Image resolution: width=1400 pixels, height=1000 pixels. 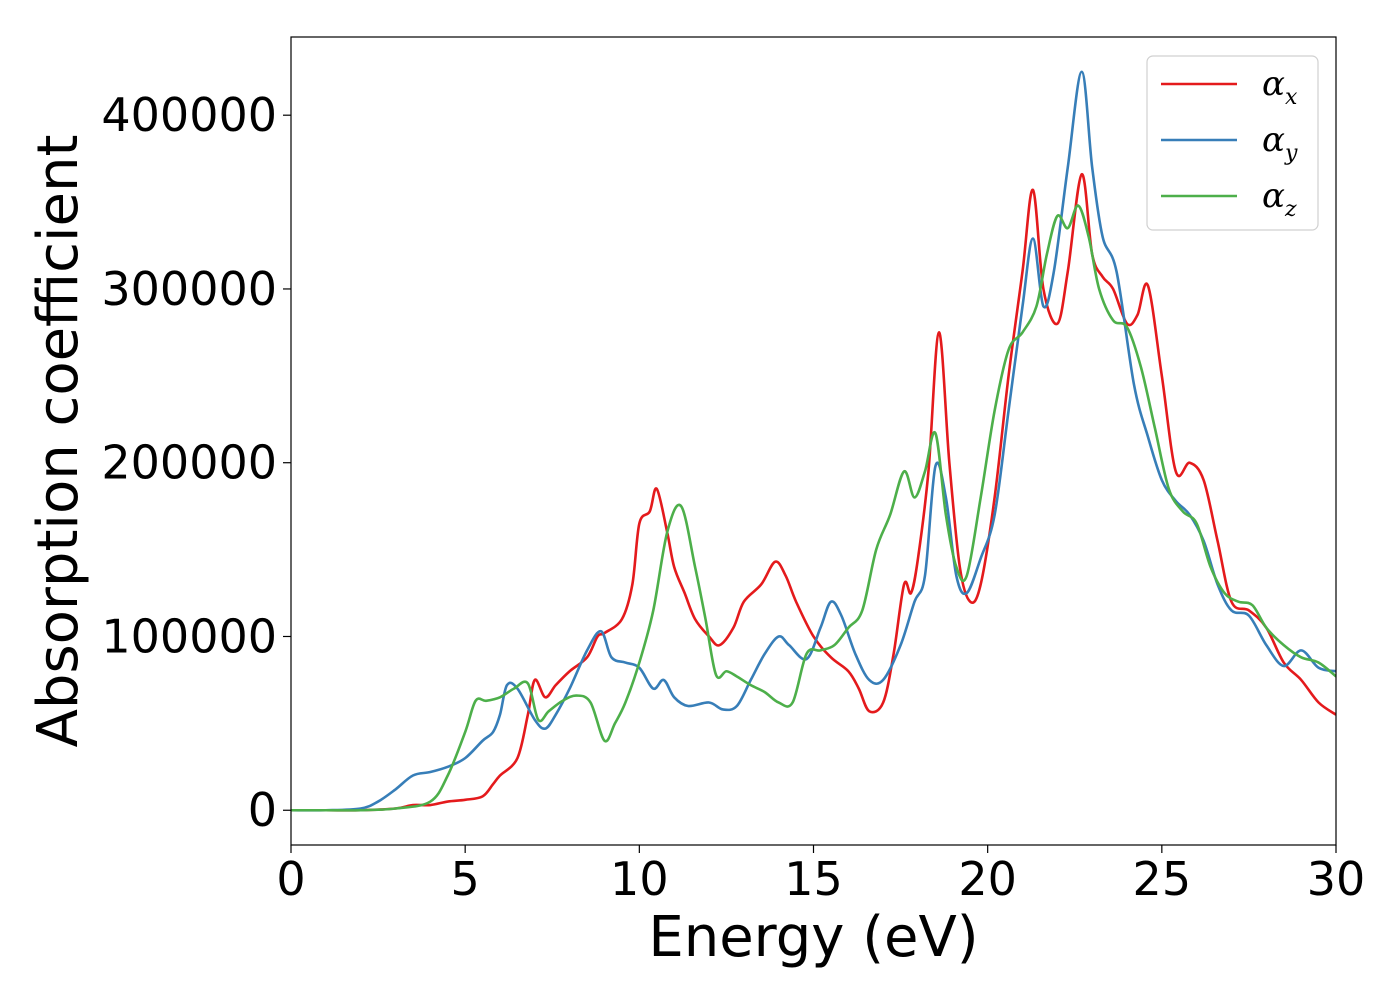 I want to click on x-tick-label: 10, so click(x=639, y=879).